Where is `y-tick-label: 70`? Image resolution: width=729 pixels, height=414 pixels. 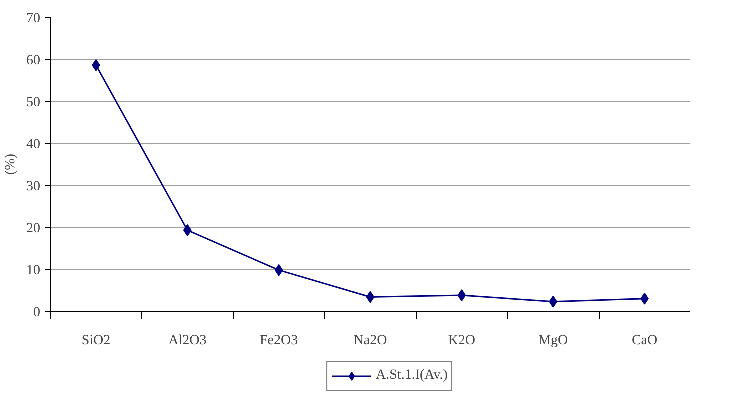
y-tick-label: 70 is located at coordinates (33, 19).